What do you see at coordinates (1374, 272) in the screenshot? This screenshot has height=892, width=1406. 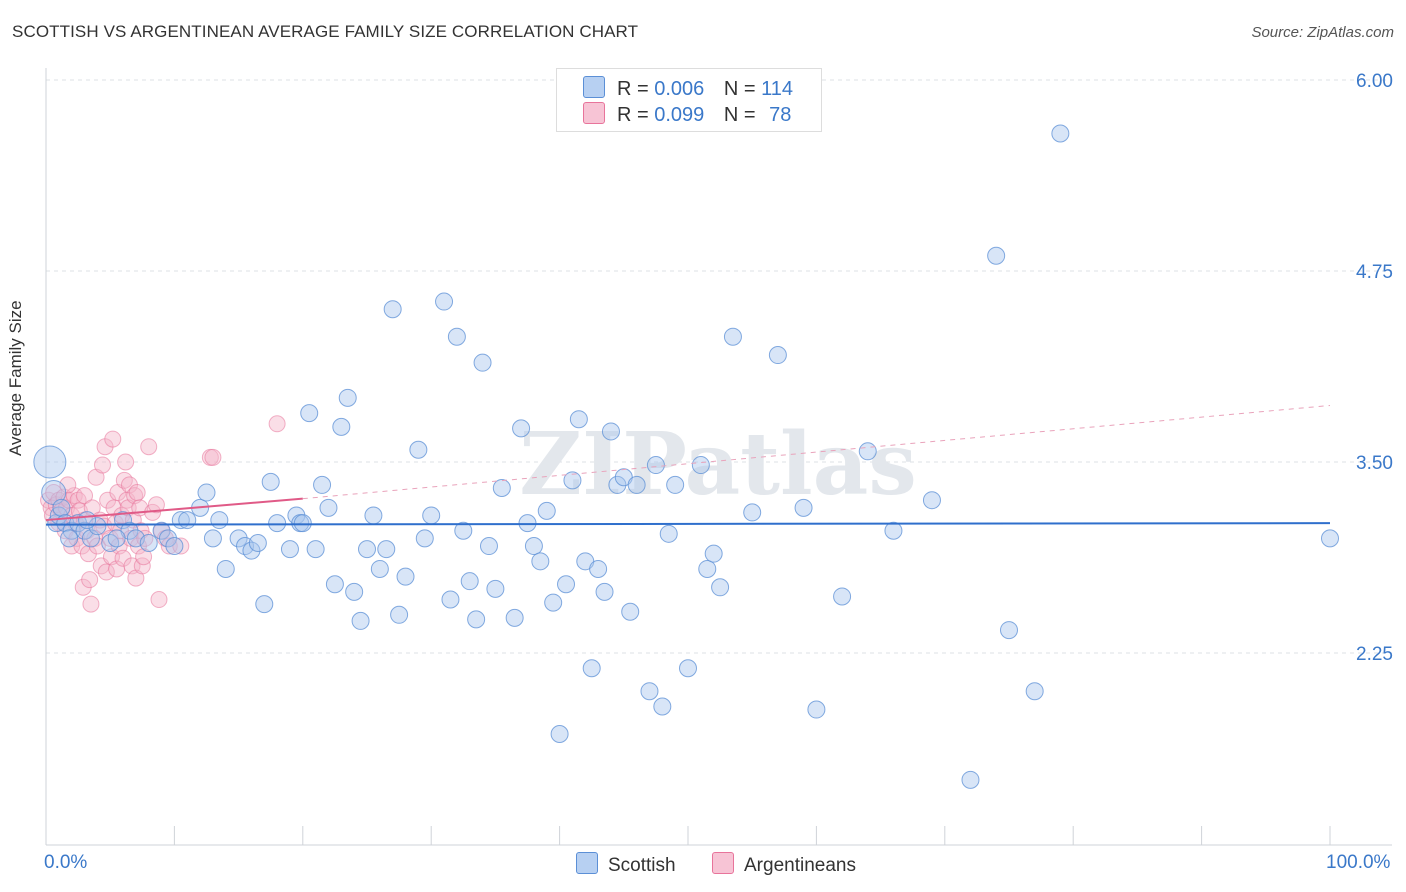 I see `y-tick-label: 4.75` at bounding box center [1374, 272].